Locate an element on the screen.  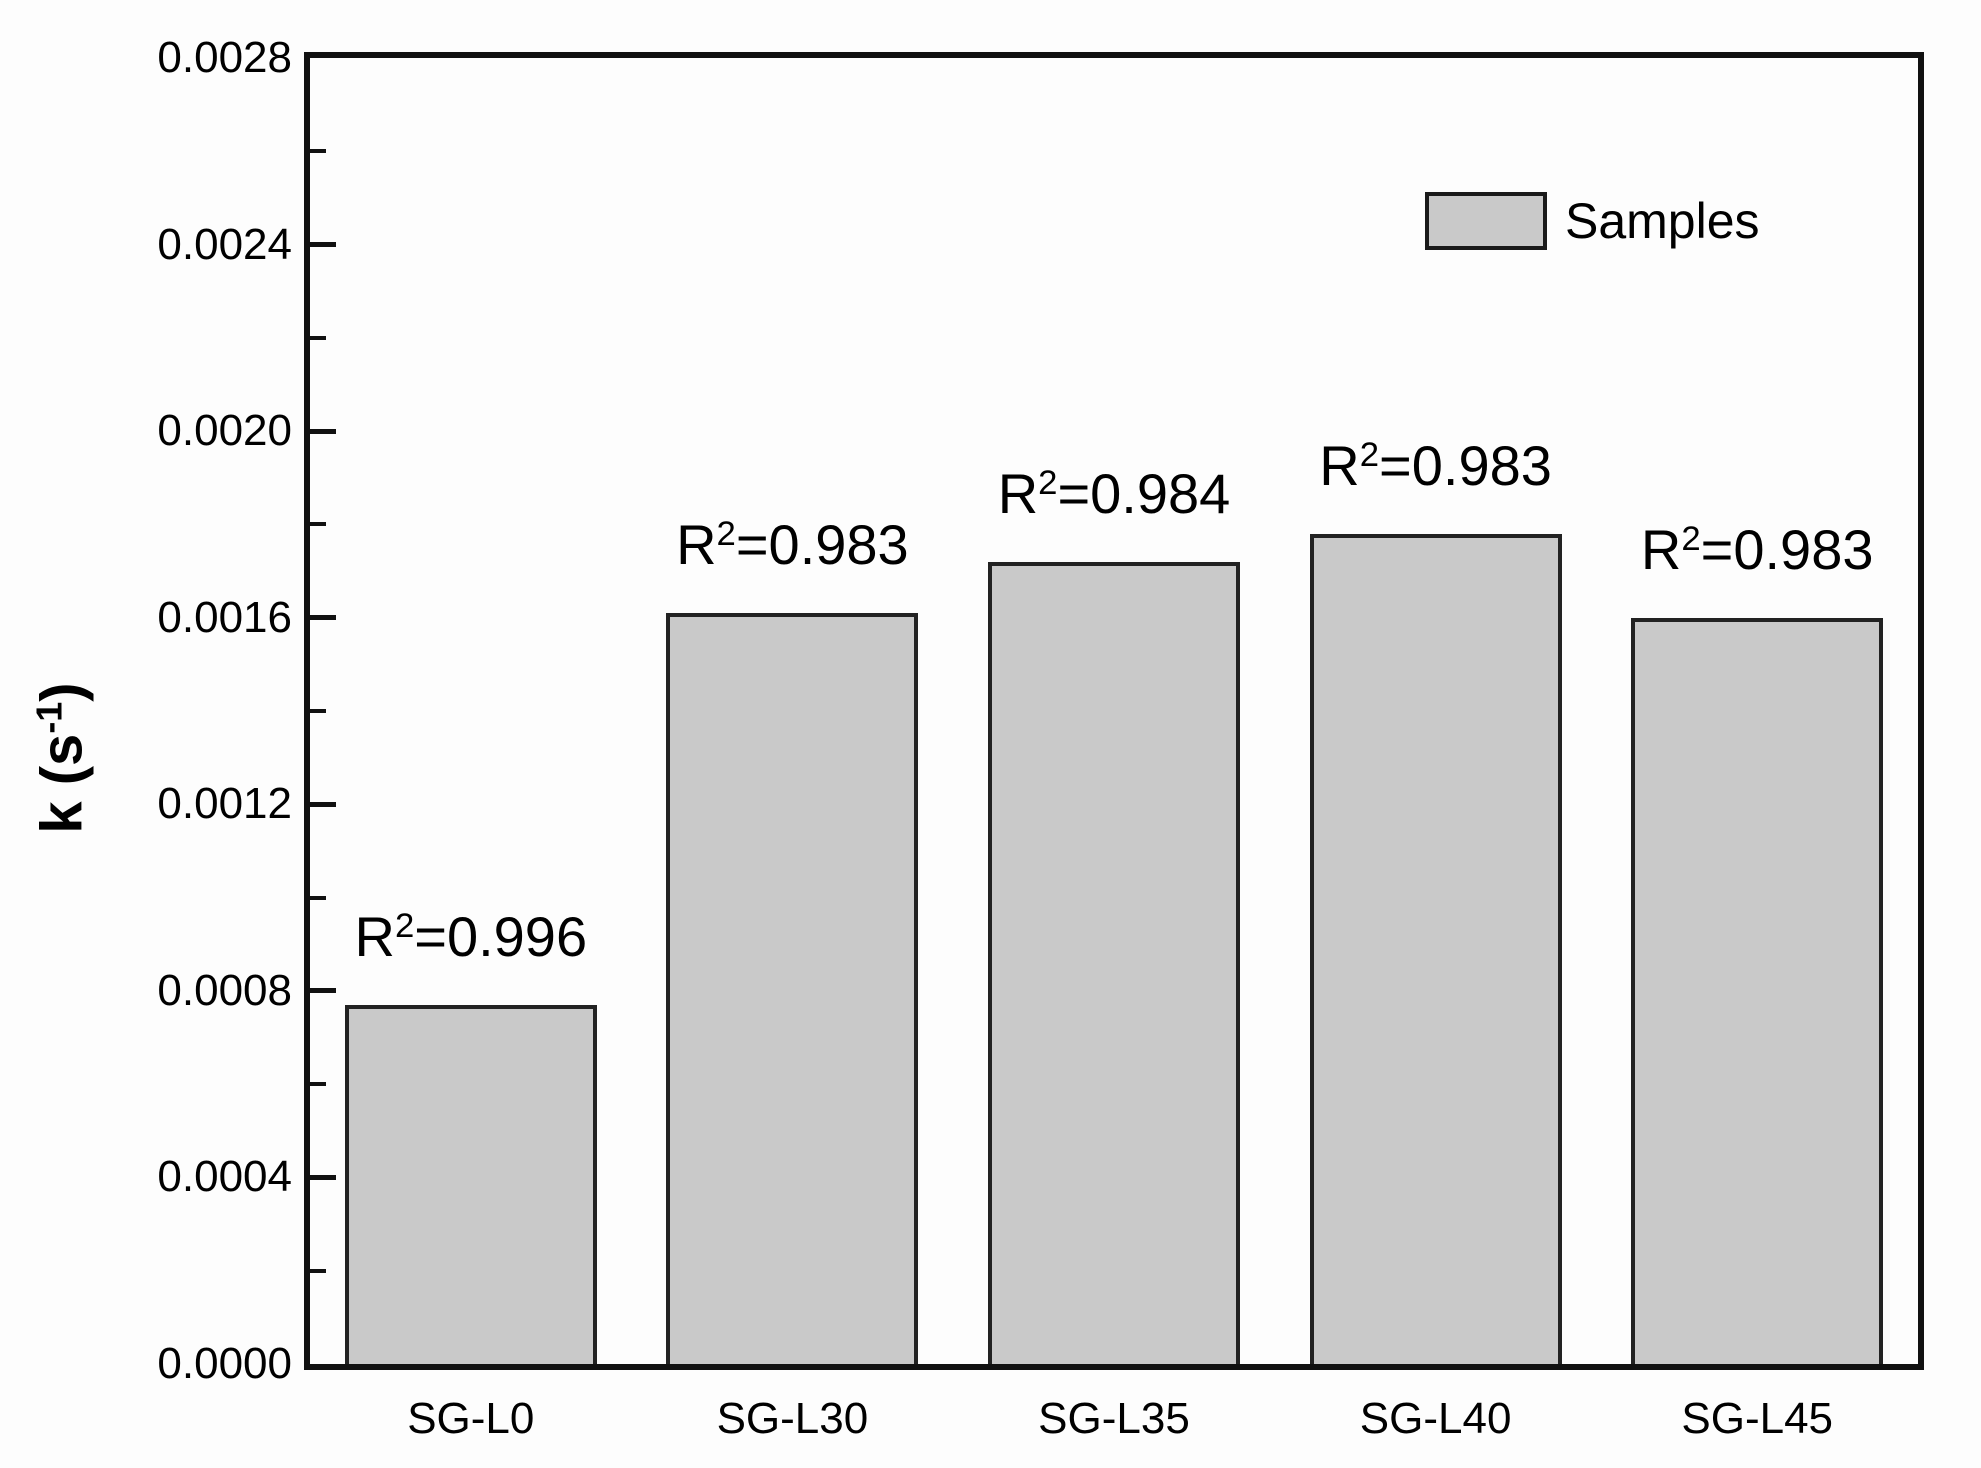
bar-annotation-sg-l0: R2=0.996 is located at coordinates (471, 936).